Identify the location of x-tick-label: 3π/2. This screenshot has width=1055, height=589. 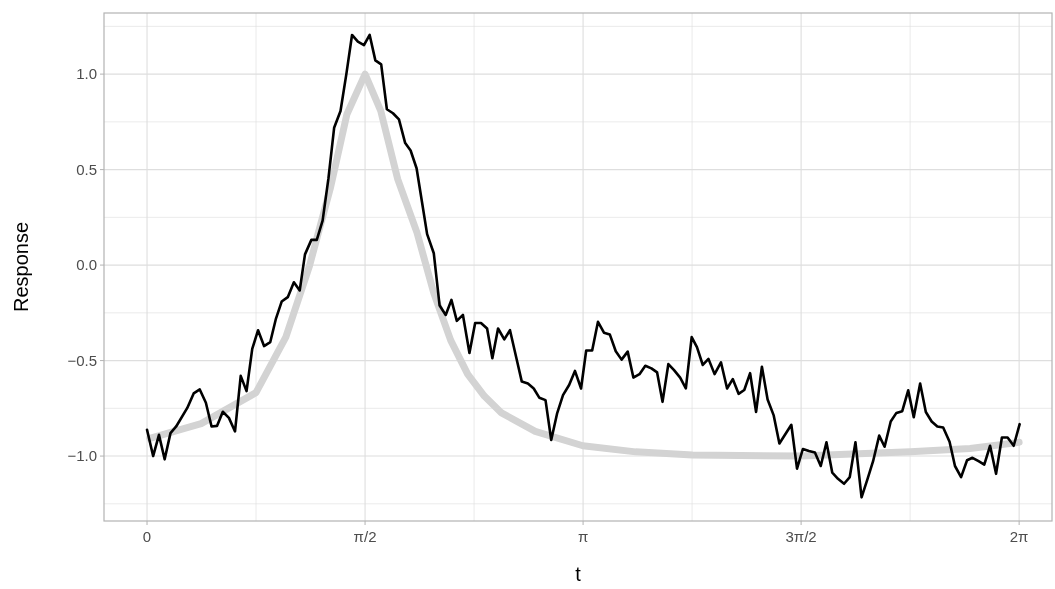
(801, 536).